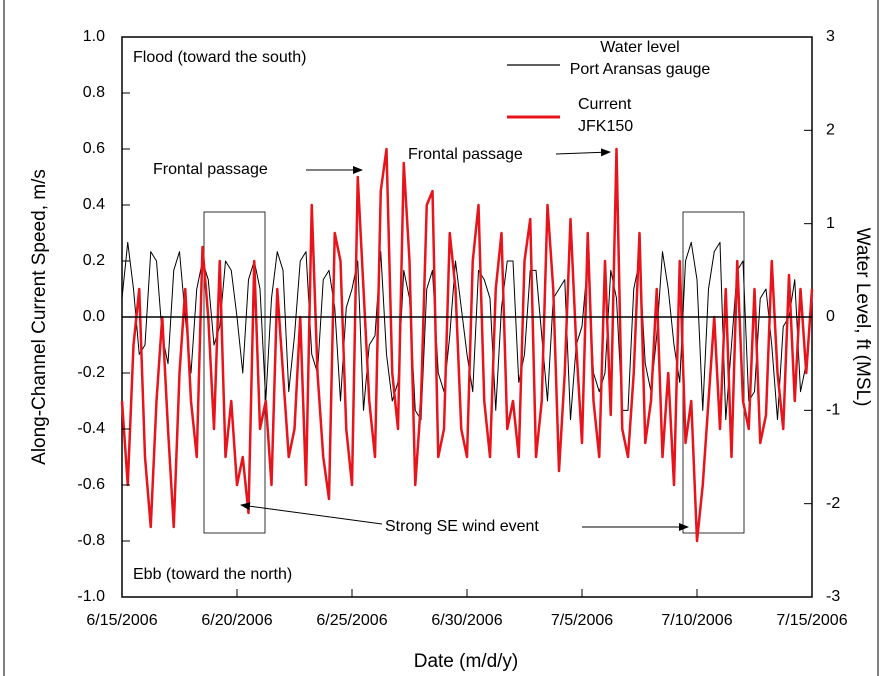  I want to click on x-tick-label: 7/15/2006, so click(811, 620).